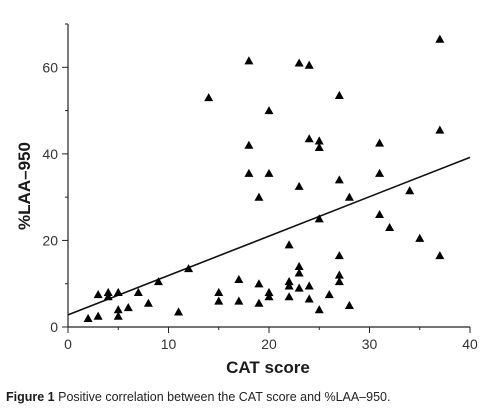 Image resolution: width=489 pixels, height=415 pixels. What do you see at coordinates (370, 344) in the screenshot?
I see `x-tick-label: 30` at bounding box center [370, 344].